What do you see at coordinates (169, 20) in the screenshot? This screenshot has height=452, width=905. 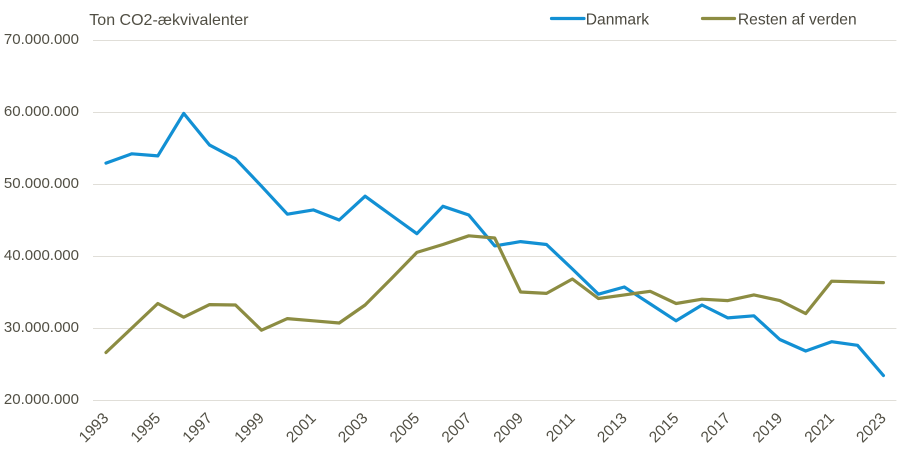 I see `svg-text: Ton CO2-ækvivalenter` at bounding box center [169, 20].